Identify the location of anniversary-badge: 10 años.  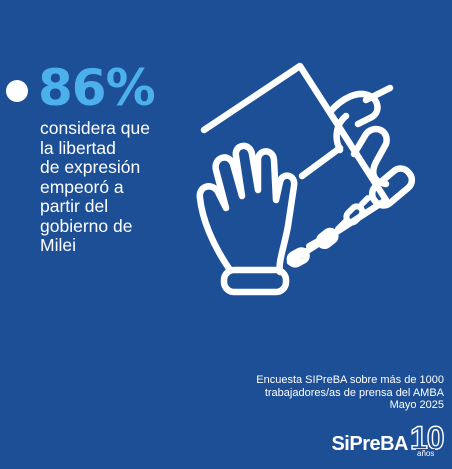
(427, 439).